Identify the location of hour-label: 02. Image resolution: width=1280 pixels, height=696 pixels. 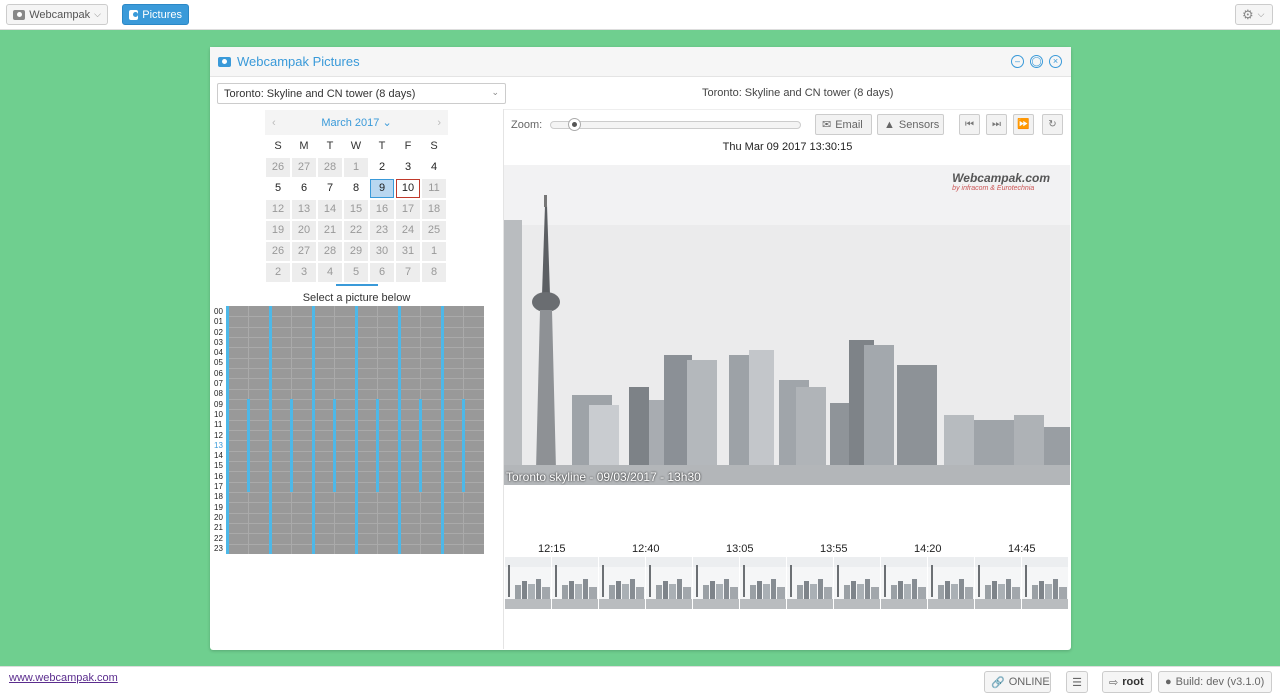
(218, 332).